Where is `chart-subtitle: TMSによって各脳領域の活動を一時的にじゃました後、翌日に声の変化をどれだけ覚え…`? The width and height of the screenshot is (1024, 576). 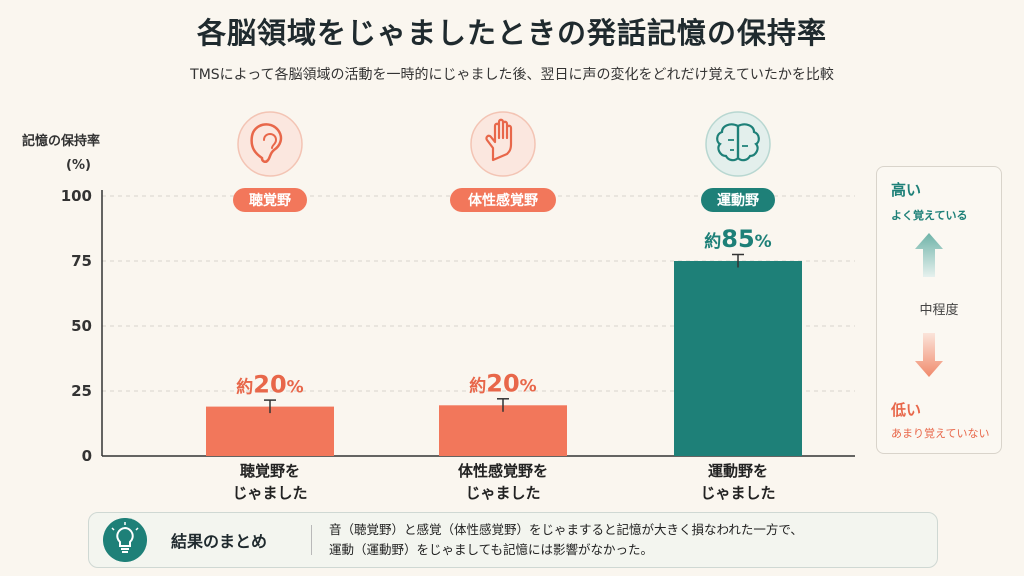 chart-subtitle: TMSによって各脳領域の活動を一時的にじゃました後、翌日に声の変化をどれだけ覚え… is located at coordinates (512, 75).